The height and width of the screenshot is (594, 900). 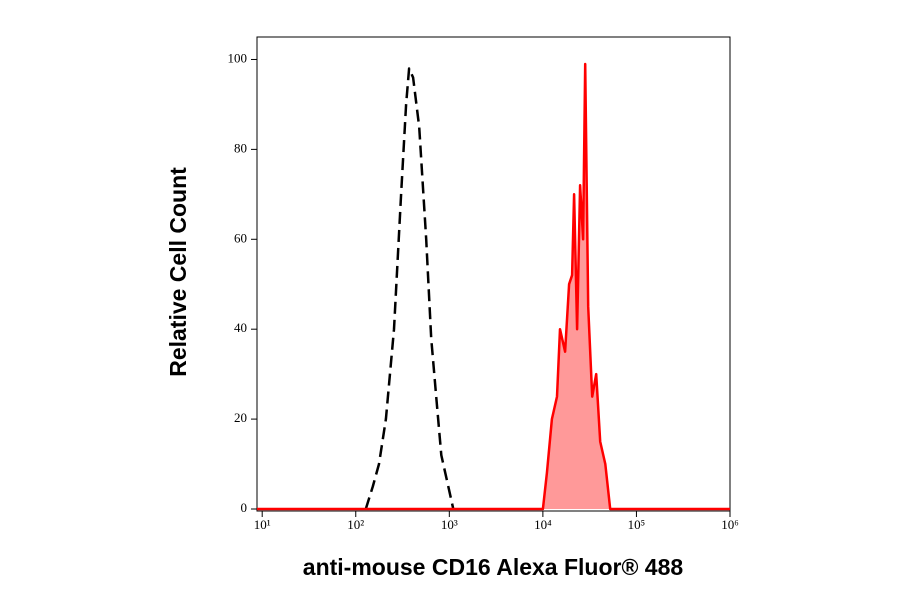 I want to click on x-tick-label: 10², so click(x=355, y=524).